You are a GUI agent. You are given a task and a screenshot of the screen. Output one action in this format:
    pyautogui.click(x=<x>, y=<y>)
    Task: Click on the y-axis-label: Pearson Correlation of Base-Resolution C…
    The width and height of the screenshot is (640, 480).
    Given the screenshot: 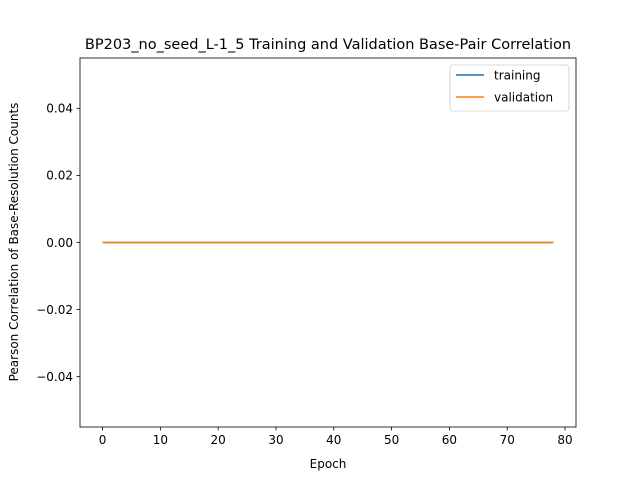 What is the action you would take?
    pyautogui.click(x=14, y=242)
    